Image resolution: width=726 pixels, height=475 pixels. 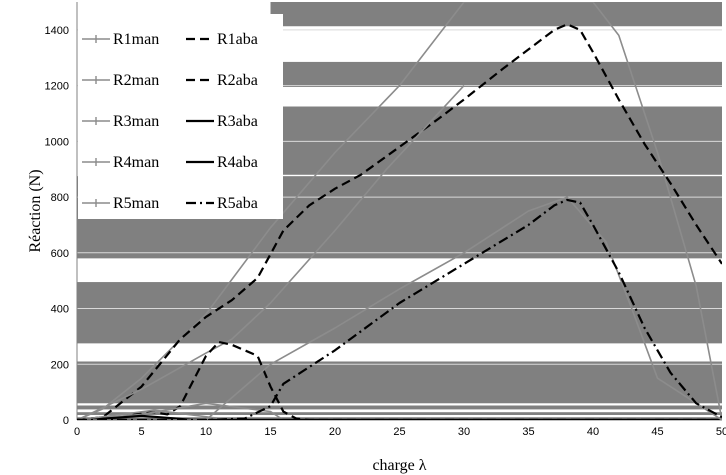 I want to click on y-tick-label: 600, so click(x=60, y=254).